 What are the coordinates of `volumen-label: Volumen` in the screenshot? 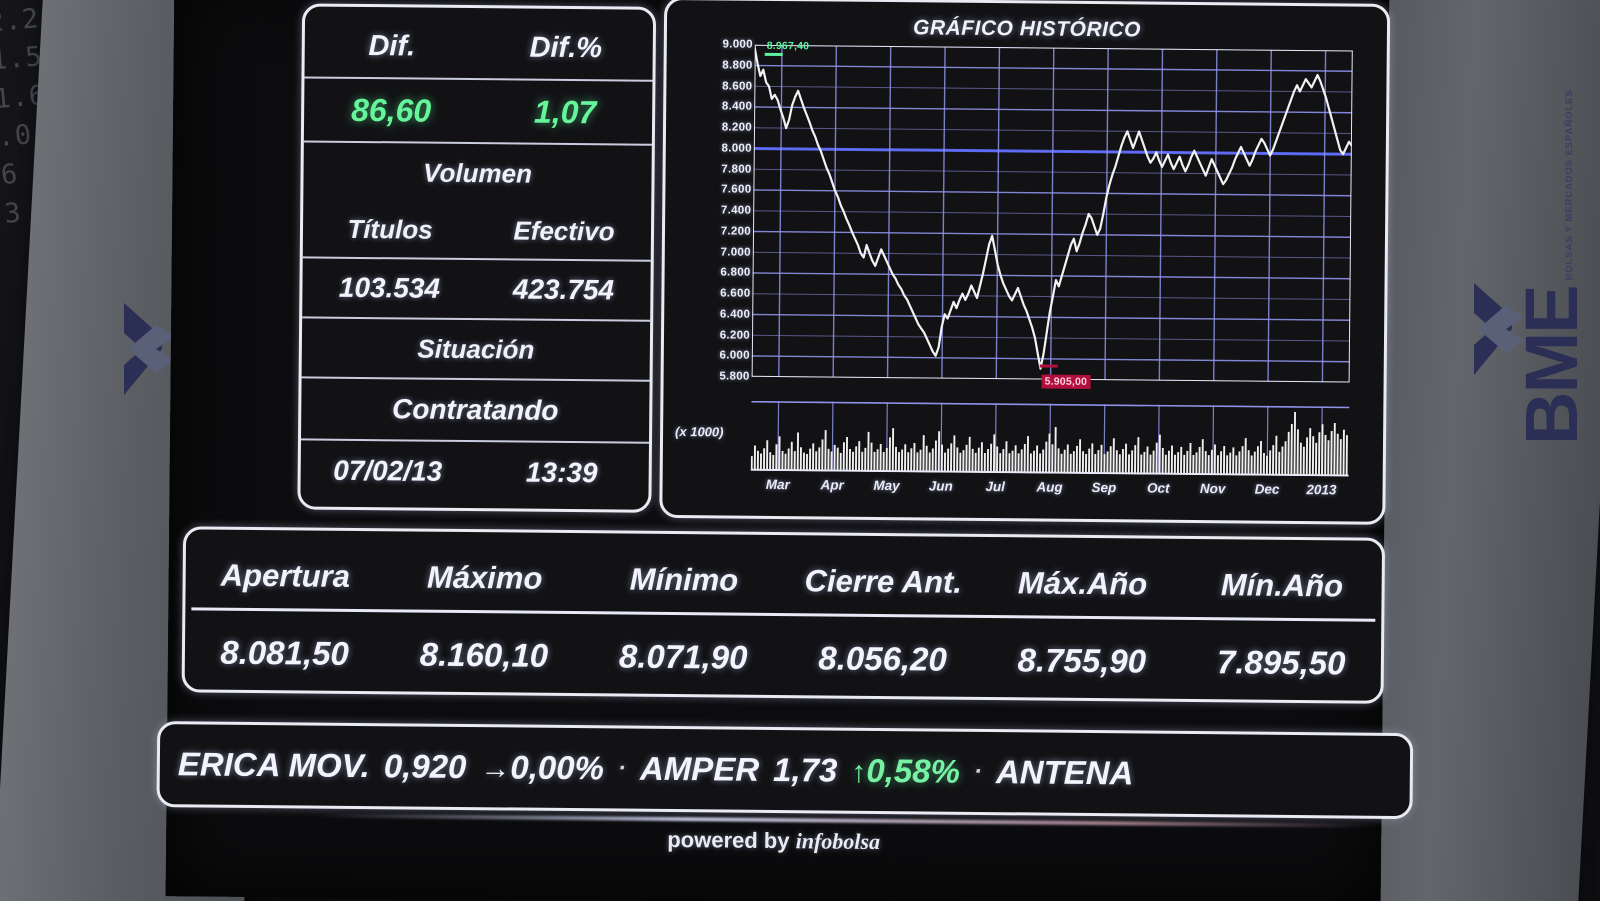 It's located at (478, 173).